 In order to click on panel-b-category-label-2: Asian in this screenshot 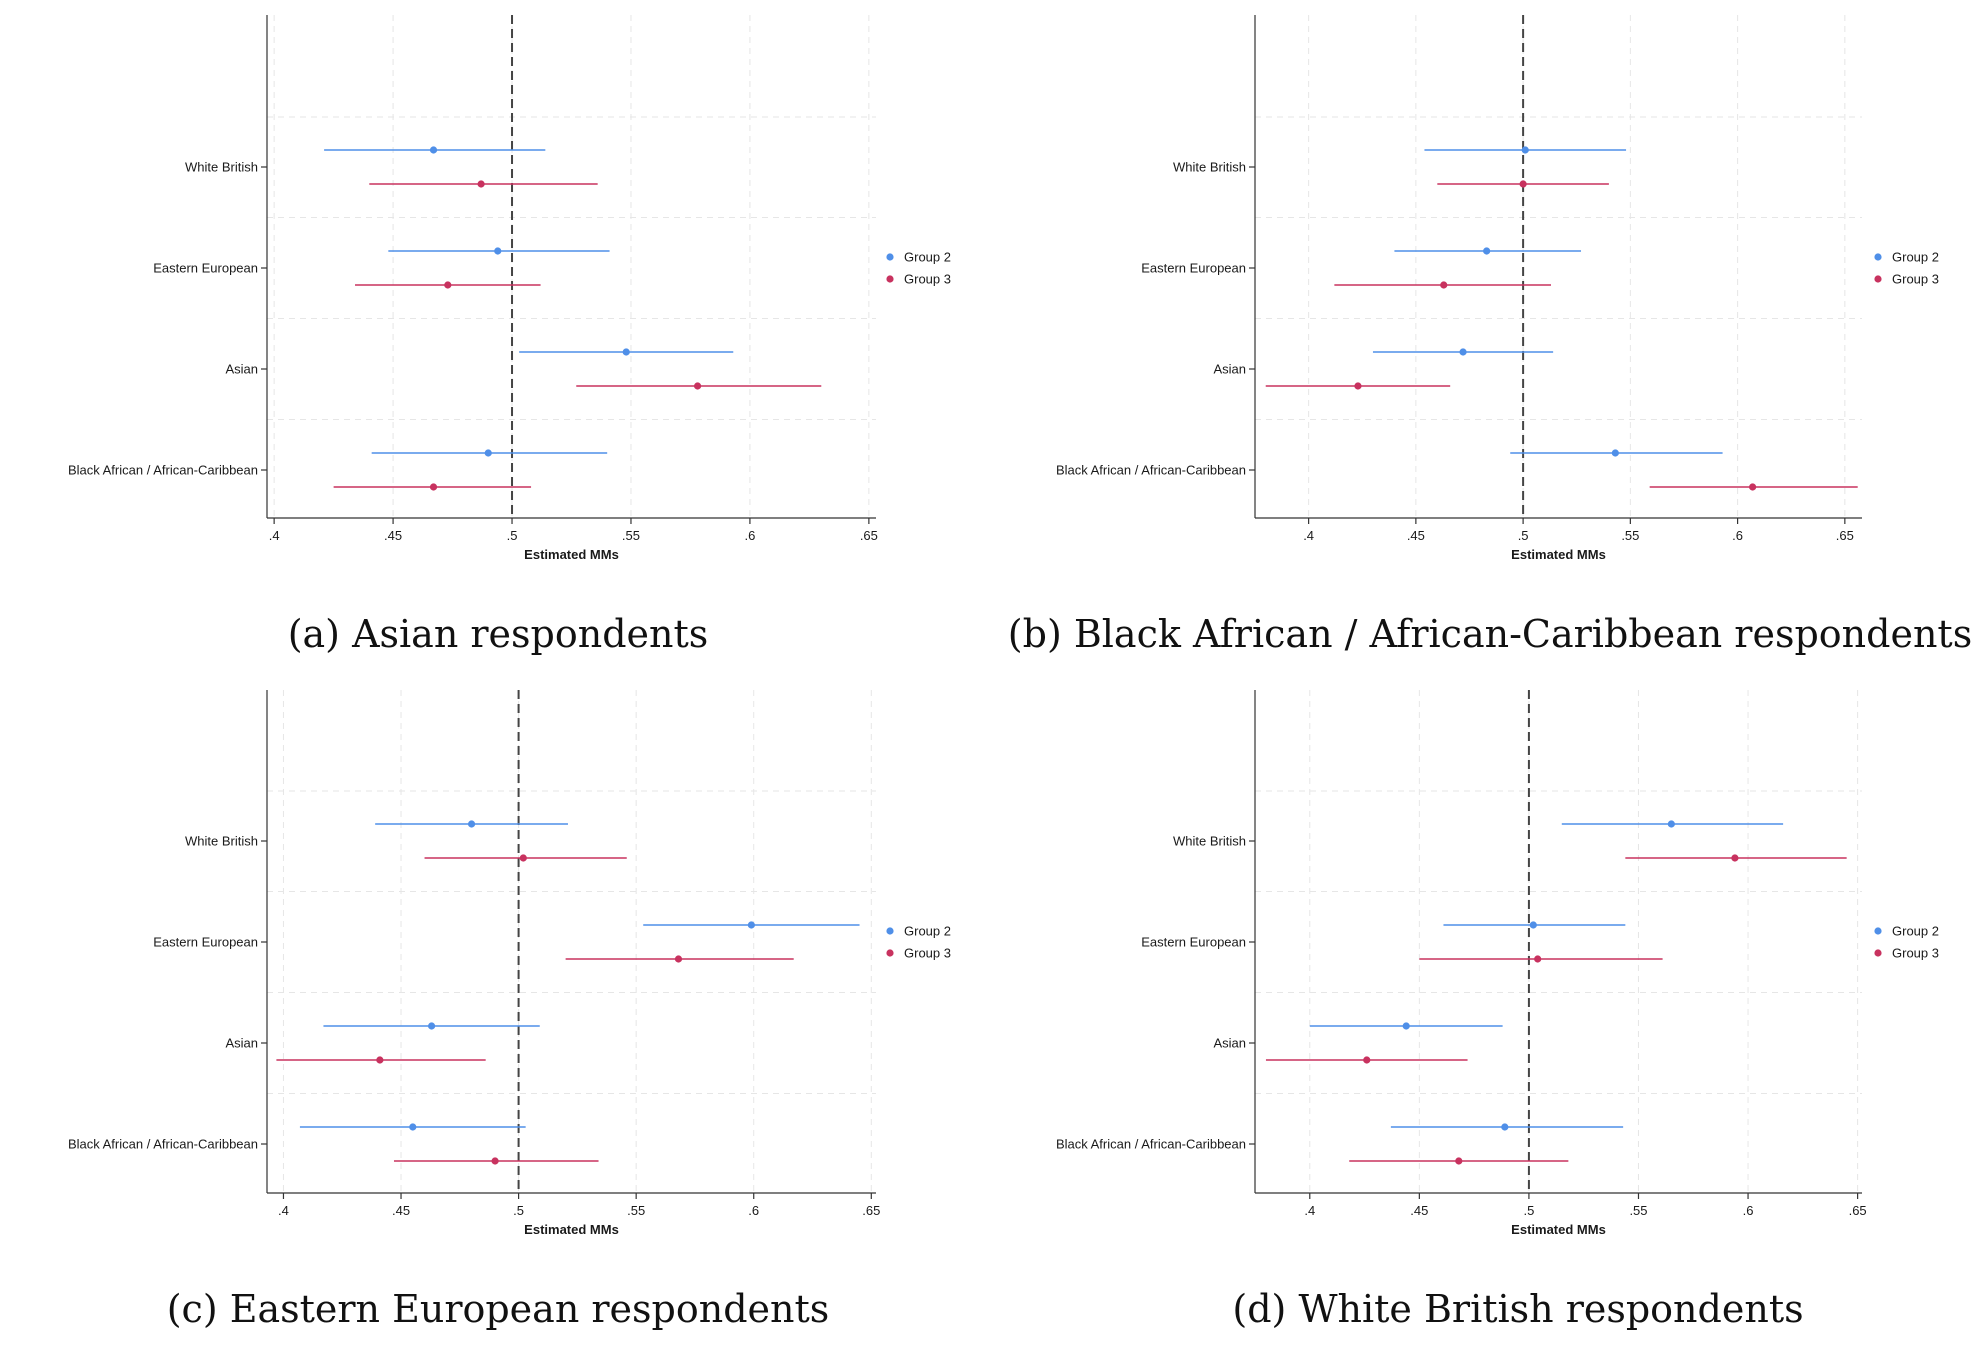, I will do `click(1229, 369)`.